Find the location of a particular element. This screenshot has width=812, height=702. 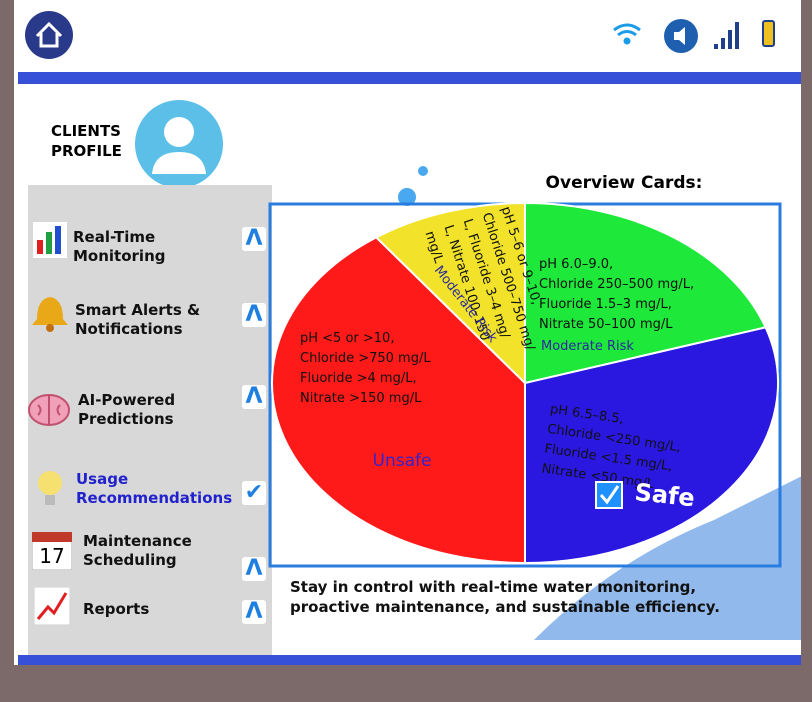

nav-label: Maintenance is located at coordinates (137, 541).